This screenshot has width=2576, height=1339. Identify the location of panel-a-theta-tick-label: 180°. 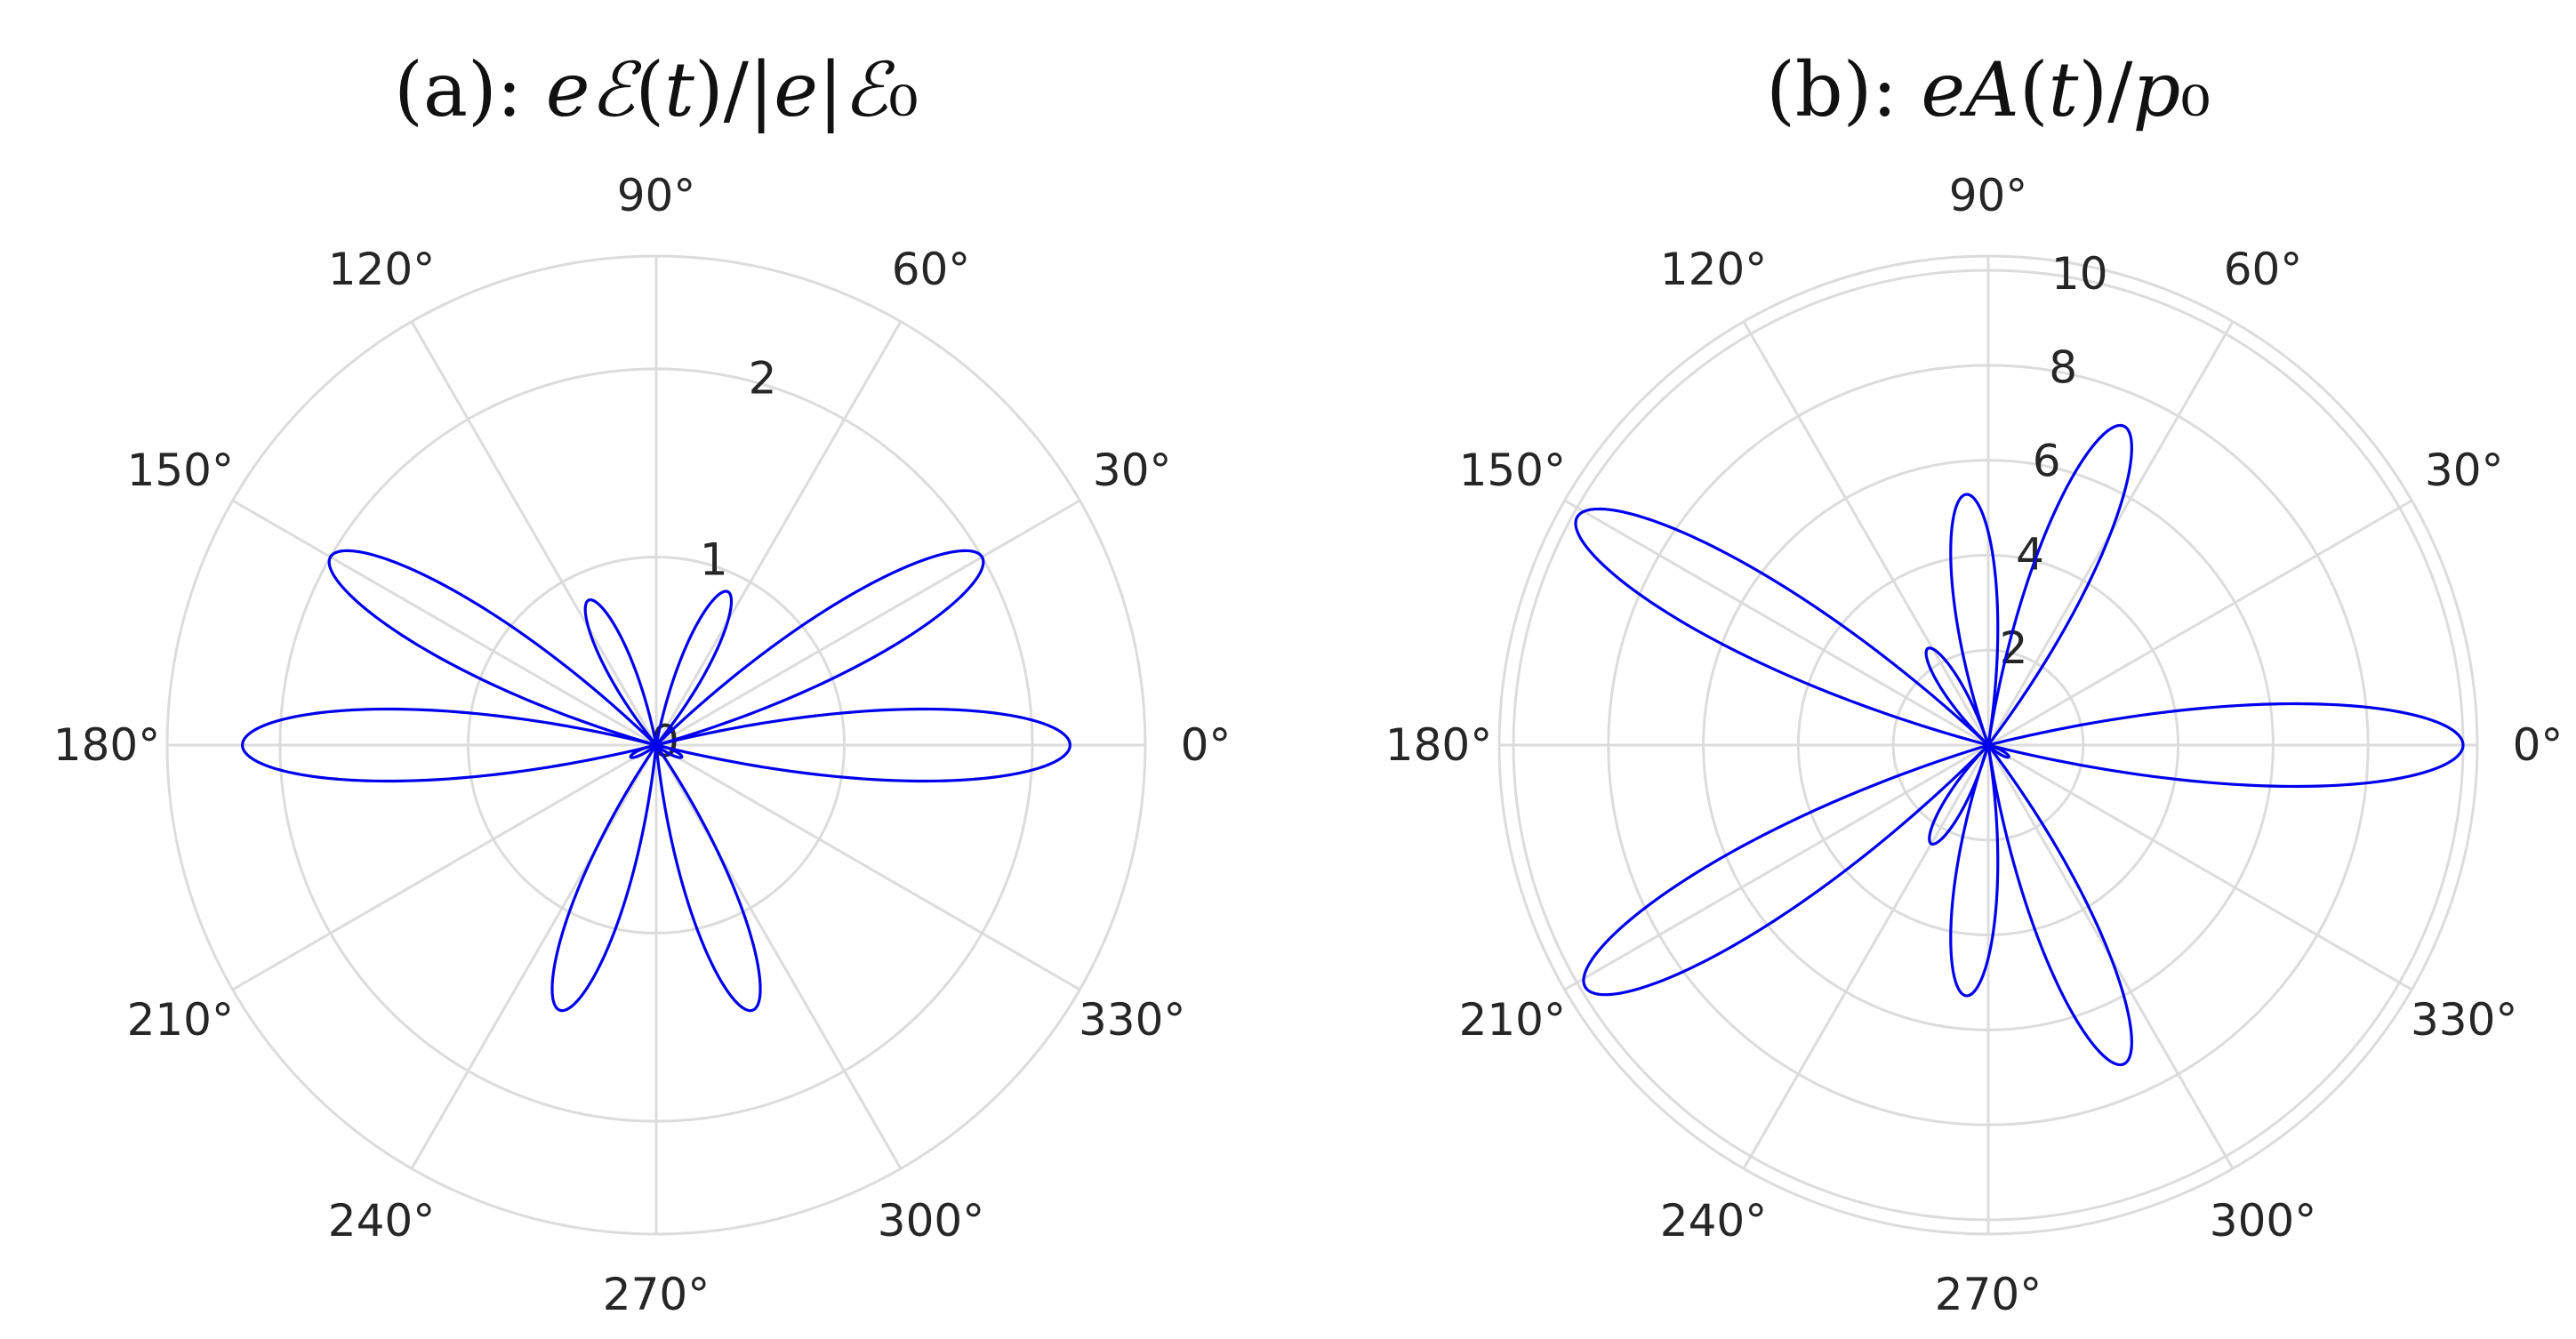
(106, 745).